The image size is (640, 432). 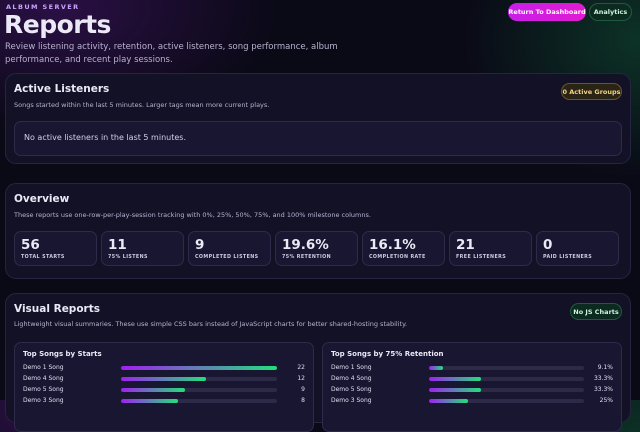 What do you see at coordinates (605, 367) in the screenshot?
I see `row-value: 9.1%` at bounding box center [605, 367].